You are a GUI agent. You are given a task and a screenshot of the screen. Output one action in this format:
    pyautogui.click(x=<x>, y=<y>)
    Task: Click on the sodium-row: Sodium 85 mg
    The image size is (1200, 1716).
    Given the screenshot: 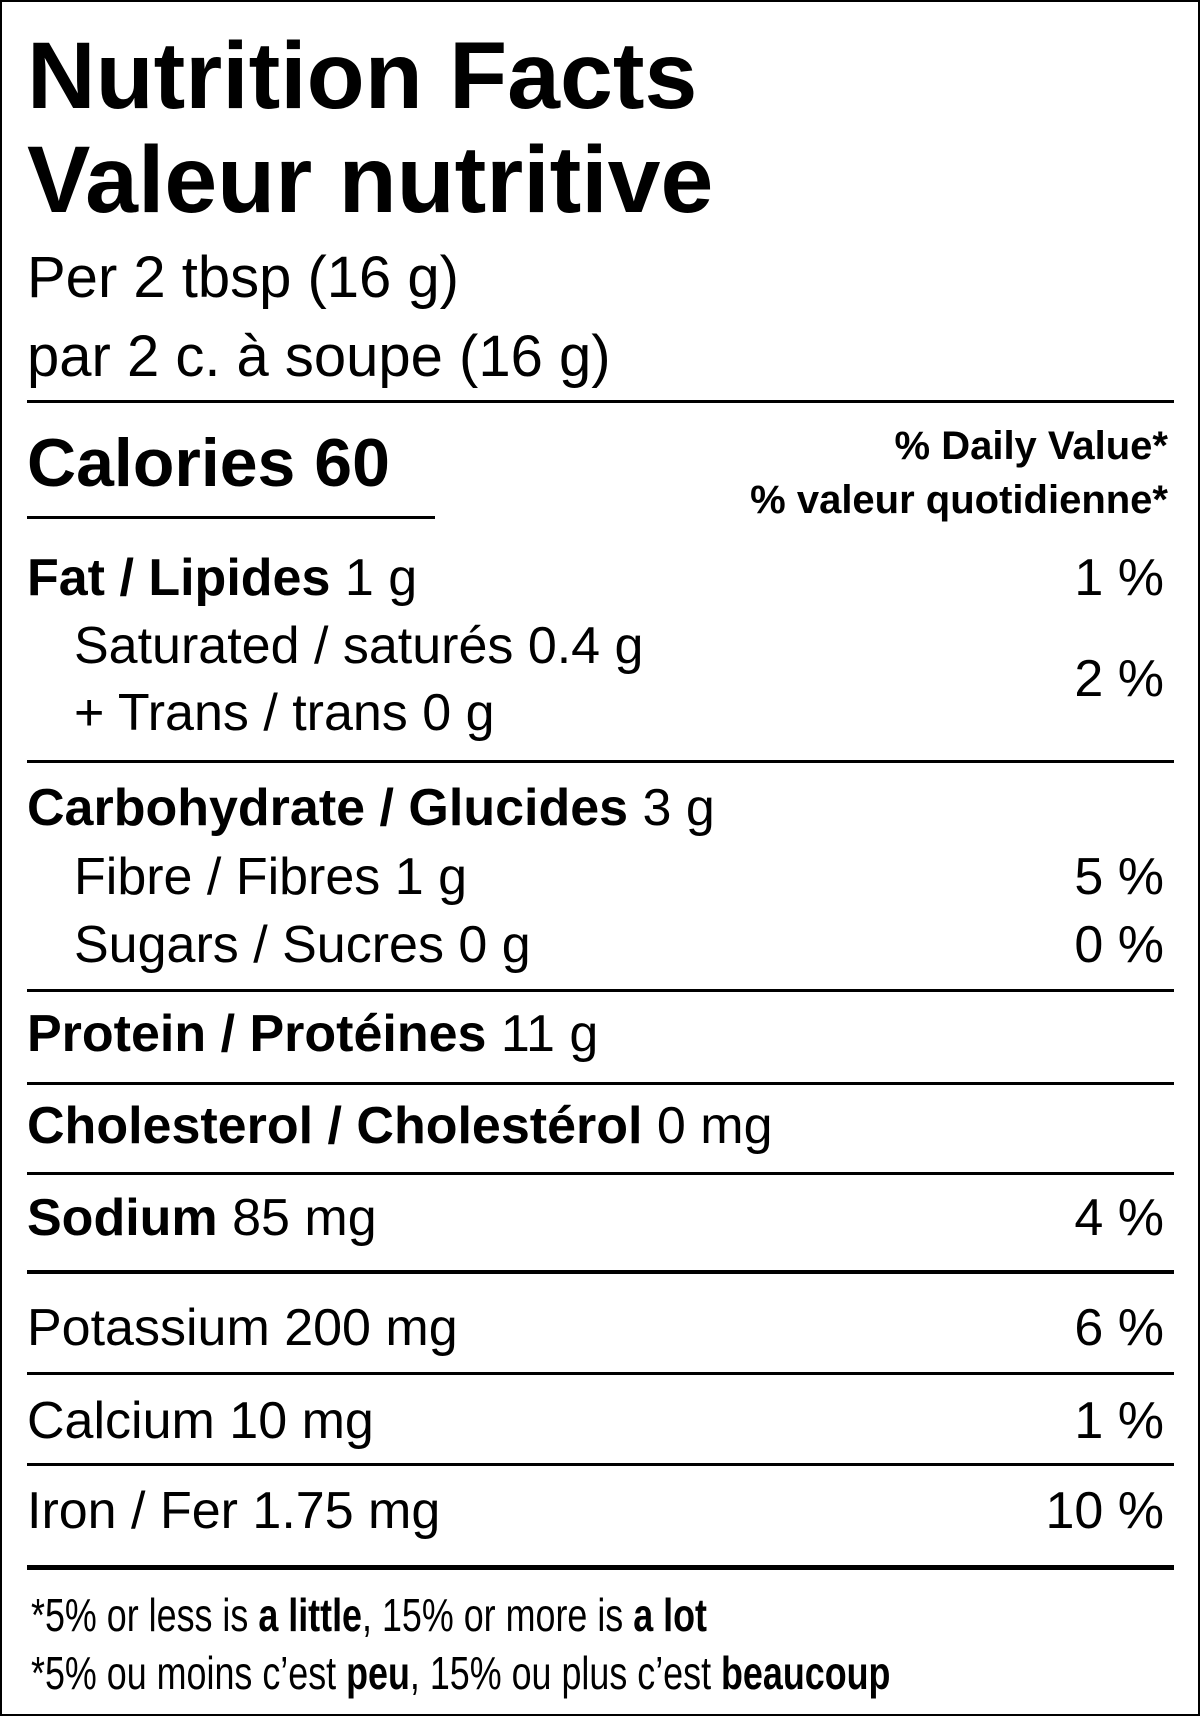 What is the action you would take?
    pyautogui.click(x=202, y=1218)
    